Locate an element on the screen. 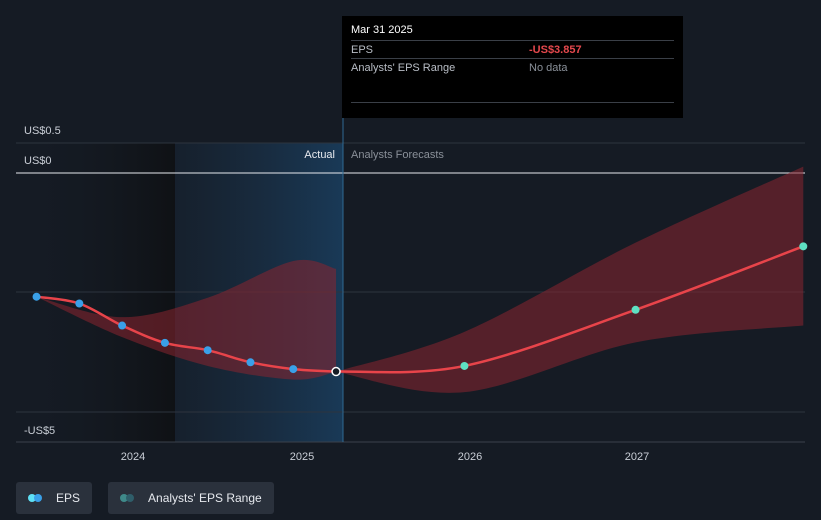 Image resolution: width=821 pixels, height=520 pixels. tooltip-row-range: Analysts' EPS Range No data is located at coordinates (512, 67).